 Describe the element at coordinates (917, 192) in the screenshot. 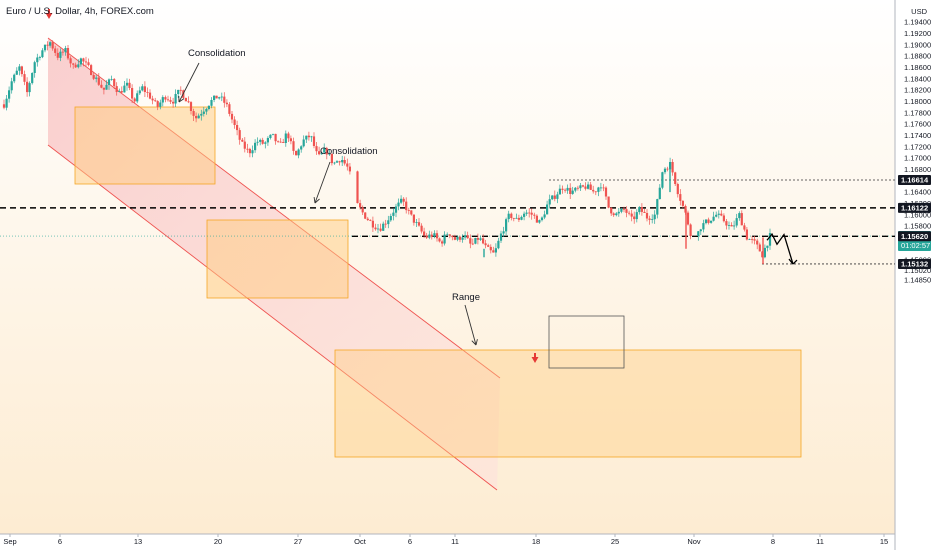

I see `y-tick-label: 1.16400` at that location.